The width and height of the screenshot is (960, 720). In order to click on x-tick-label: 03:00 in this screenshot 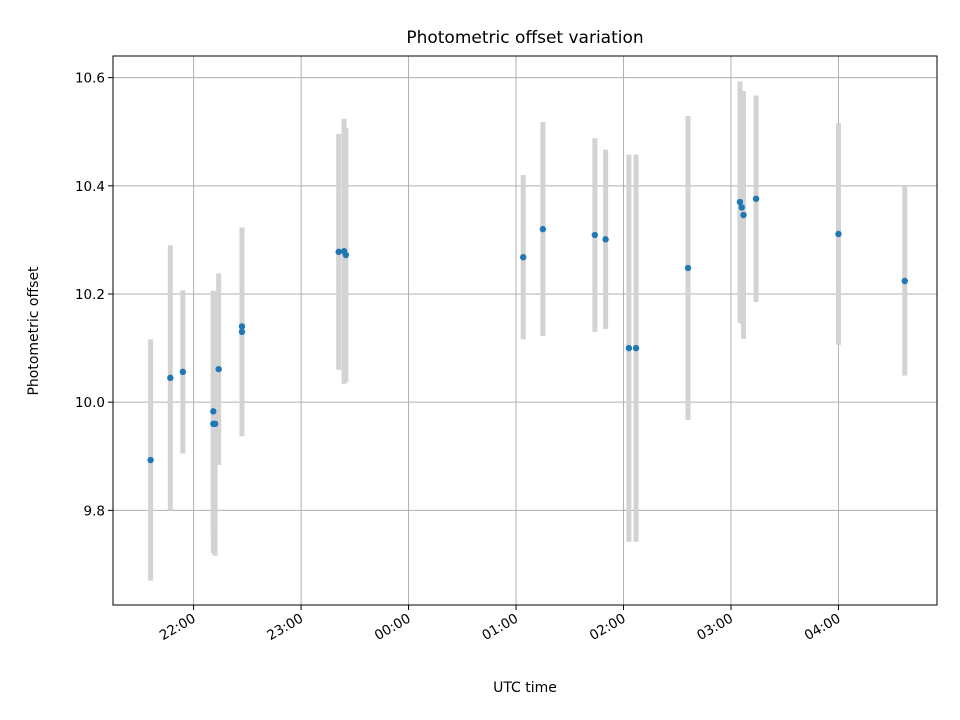, I will do `click(715, 627)`.